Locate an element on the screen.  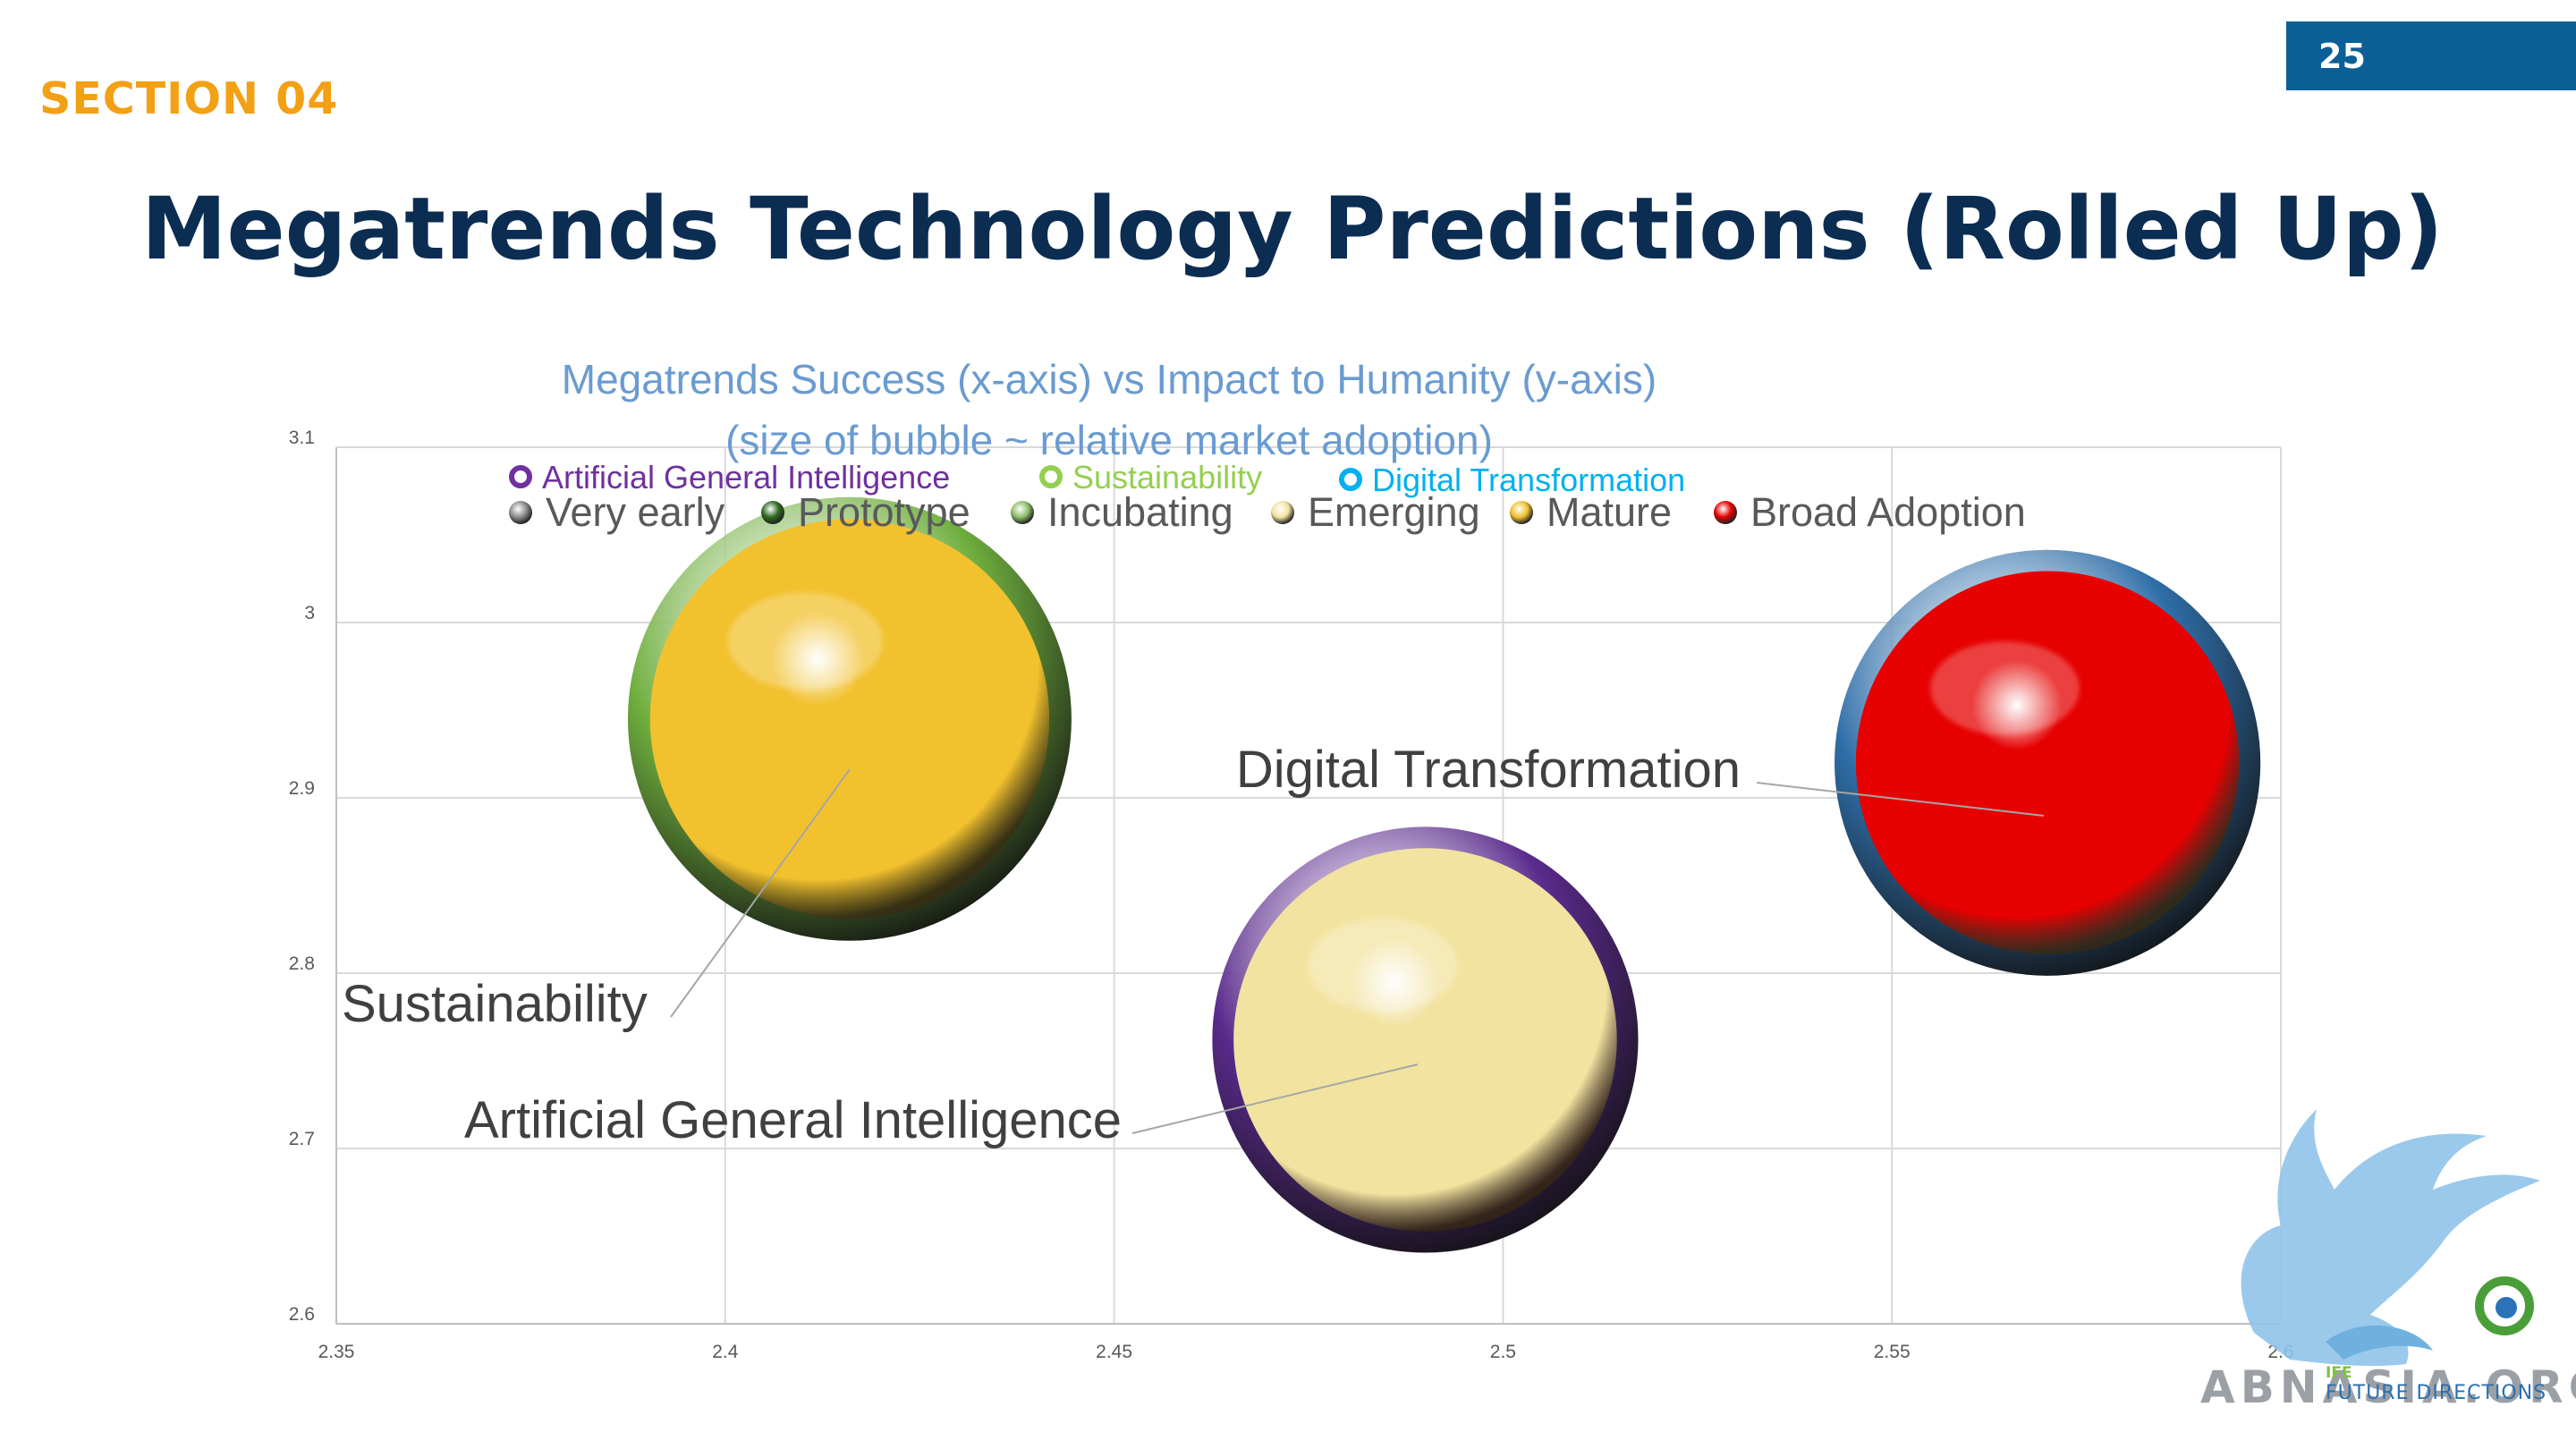
legend-stage-label: Prototype is located at coordinates (884, 512).